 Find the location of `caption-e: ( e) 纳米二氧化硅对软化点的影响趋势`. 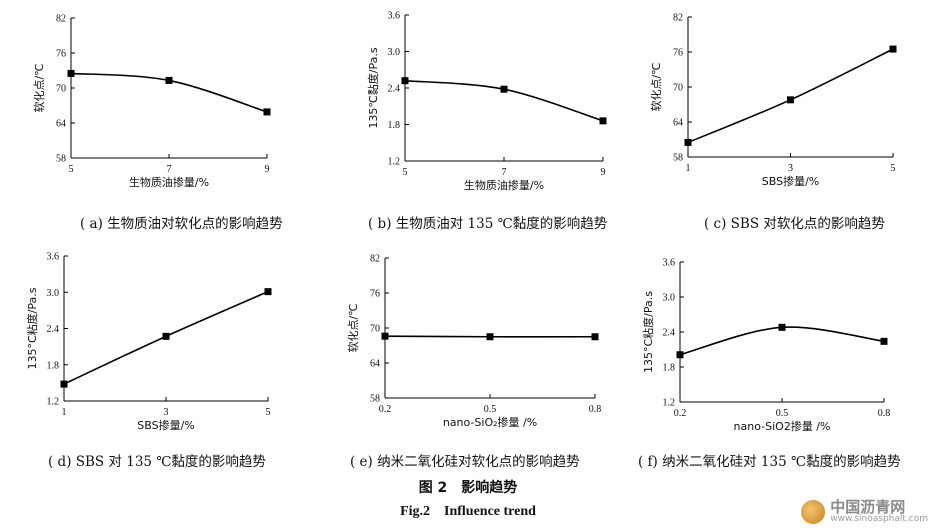

caption-e: ( e) 纳米二氧化硅对软化点的影响趋势 is located at coordinates (465, 462).